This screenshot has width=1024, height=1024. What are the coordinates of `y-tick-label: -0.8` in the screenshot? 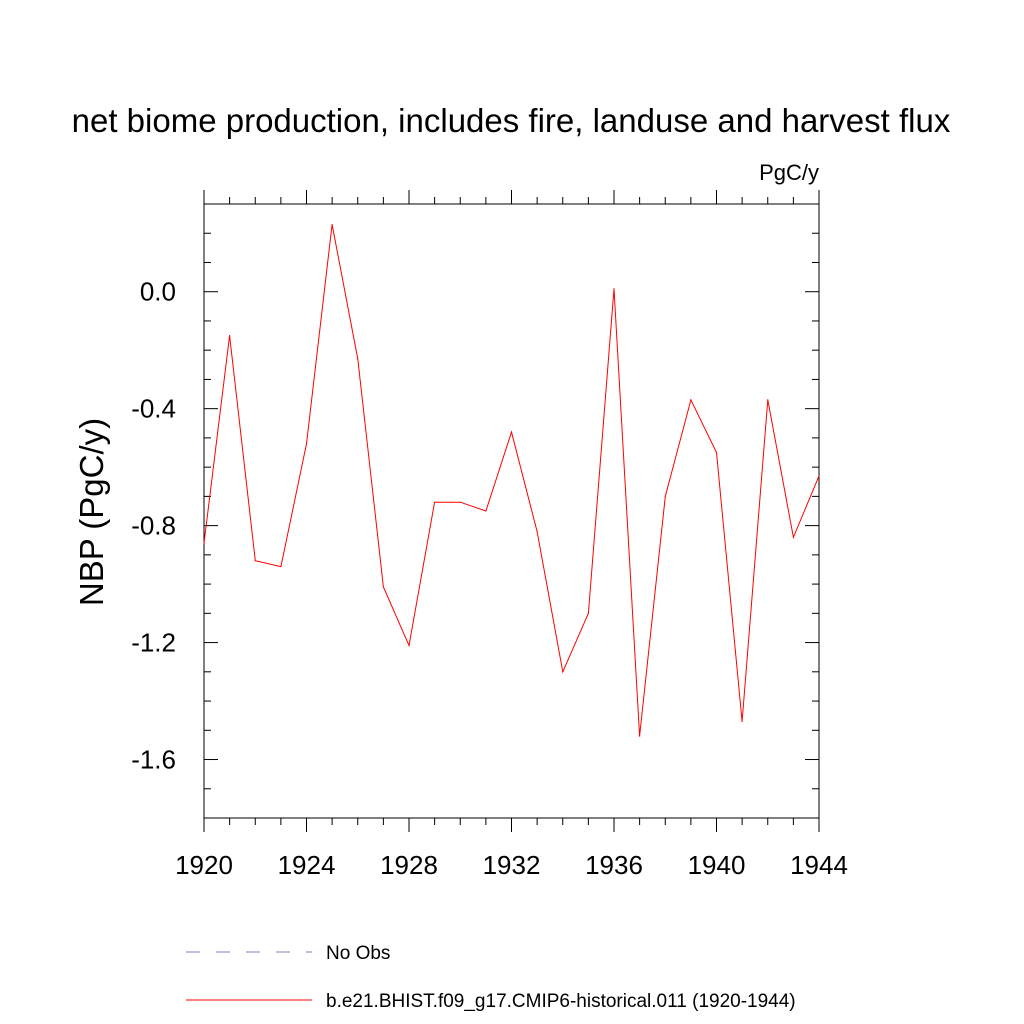 It's located at (153, 526).